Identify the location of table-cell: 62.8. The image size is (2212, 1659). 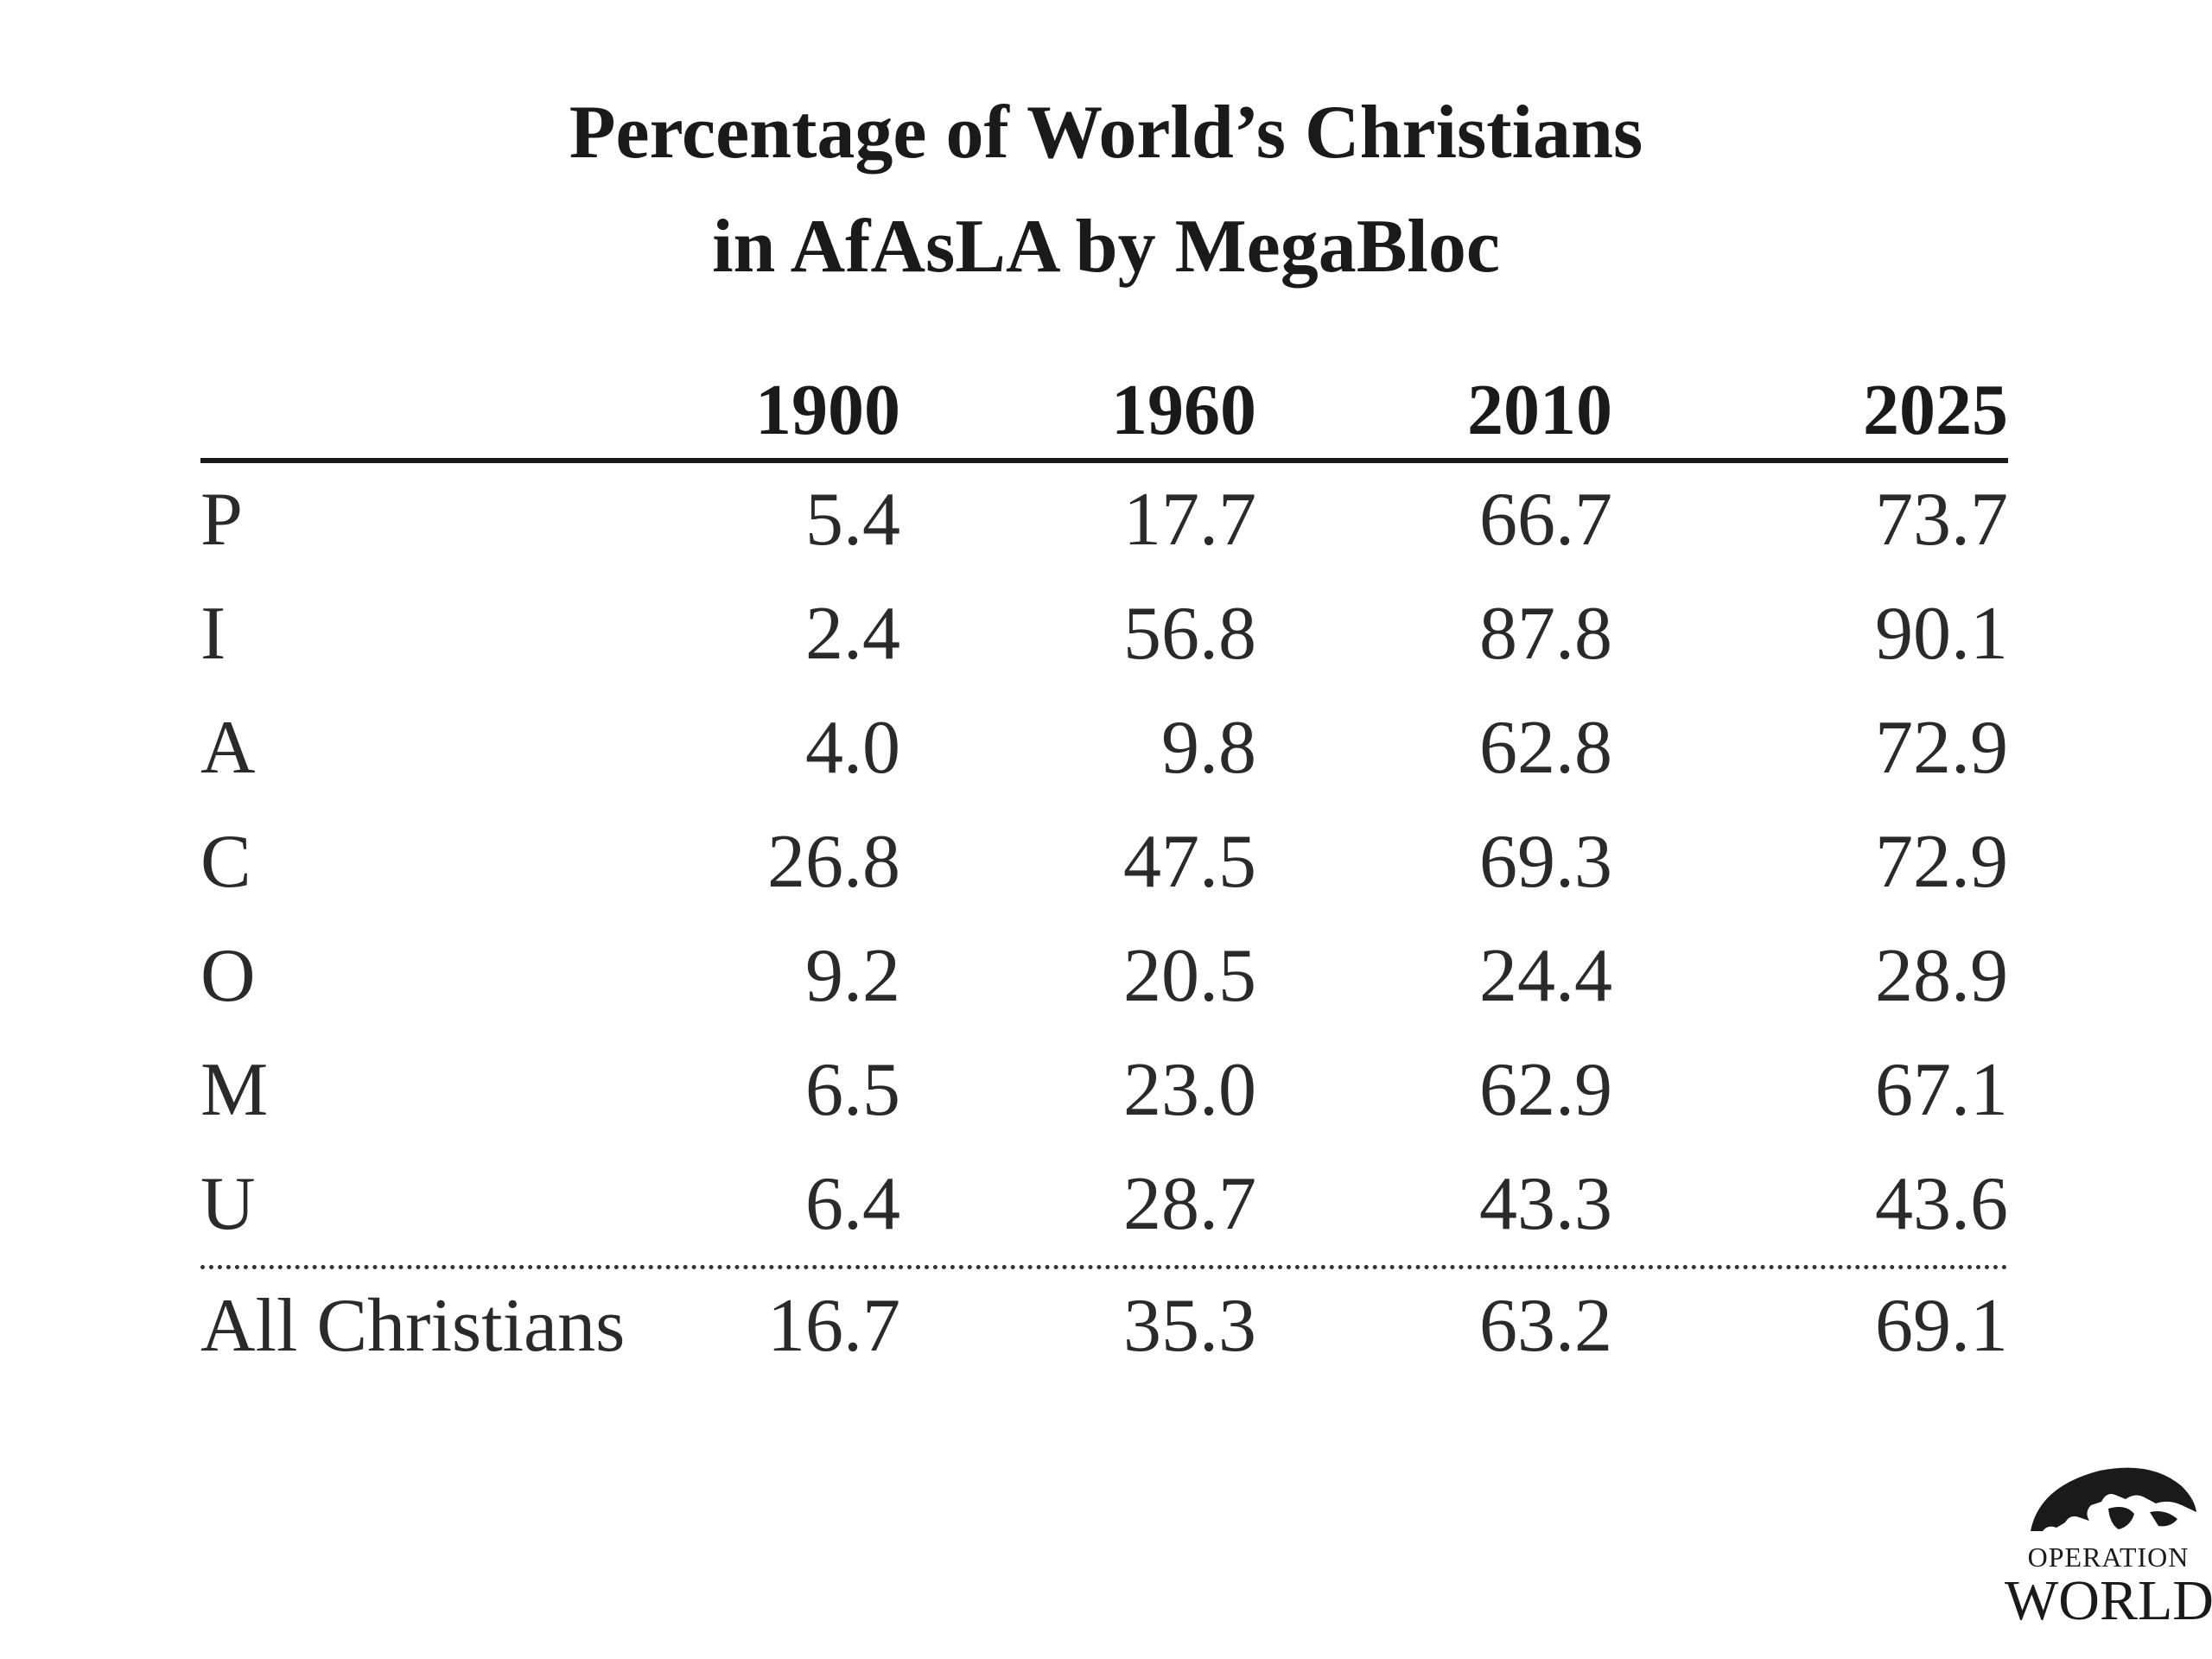
(1545, 748).